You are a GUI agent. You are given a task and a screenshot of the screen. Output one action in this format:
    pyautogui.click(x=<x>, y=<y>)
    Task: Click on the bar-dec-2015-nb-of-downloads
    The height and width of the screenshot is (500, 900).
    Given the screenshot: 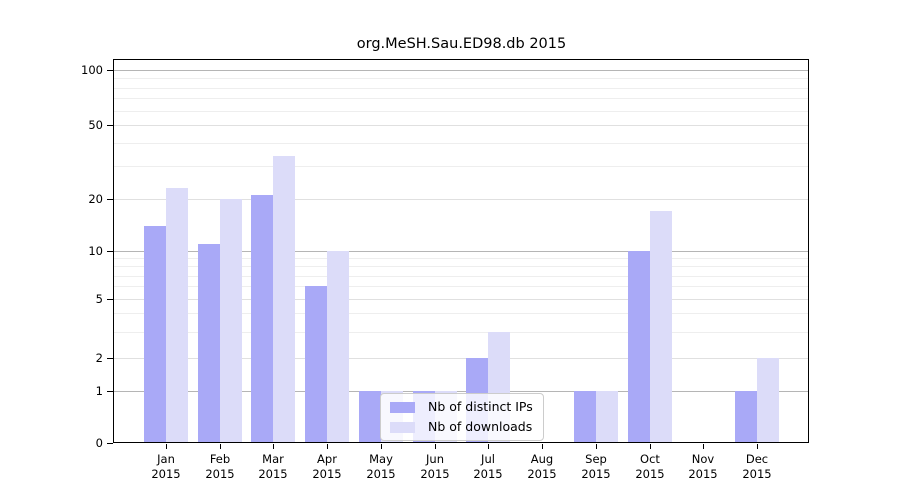 What is the action you would take?
    pyautogui.click(x=768, y=400)
    